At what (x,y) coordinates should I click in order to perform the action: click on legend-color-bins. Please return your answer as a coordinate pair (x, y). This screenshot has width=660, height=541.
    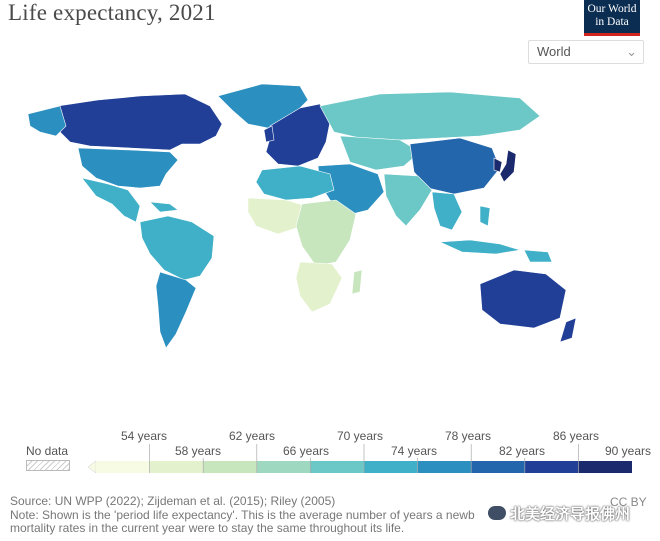
    Looking at the image, I should click on (364, 458).